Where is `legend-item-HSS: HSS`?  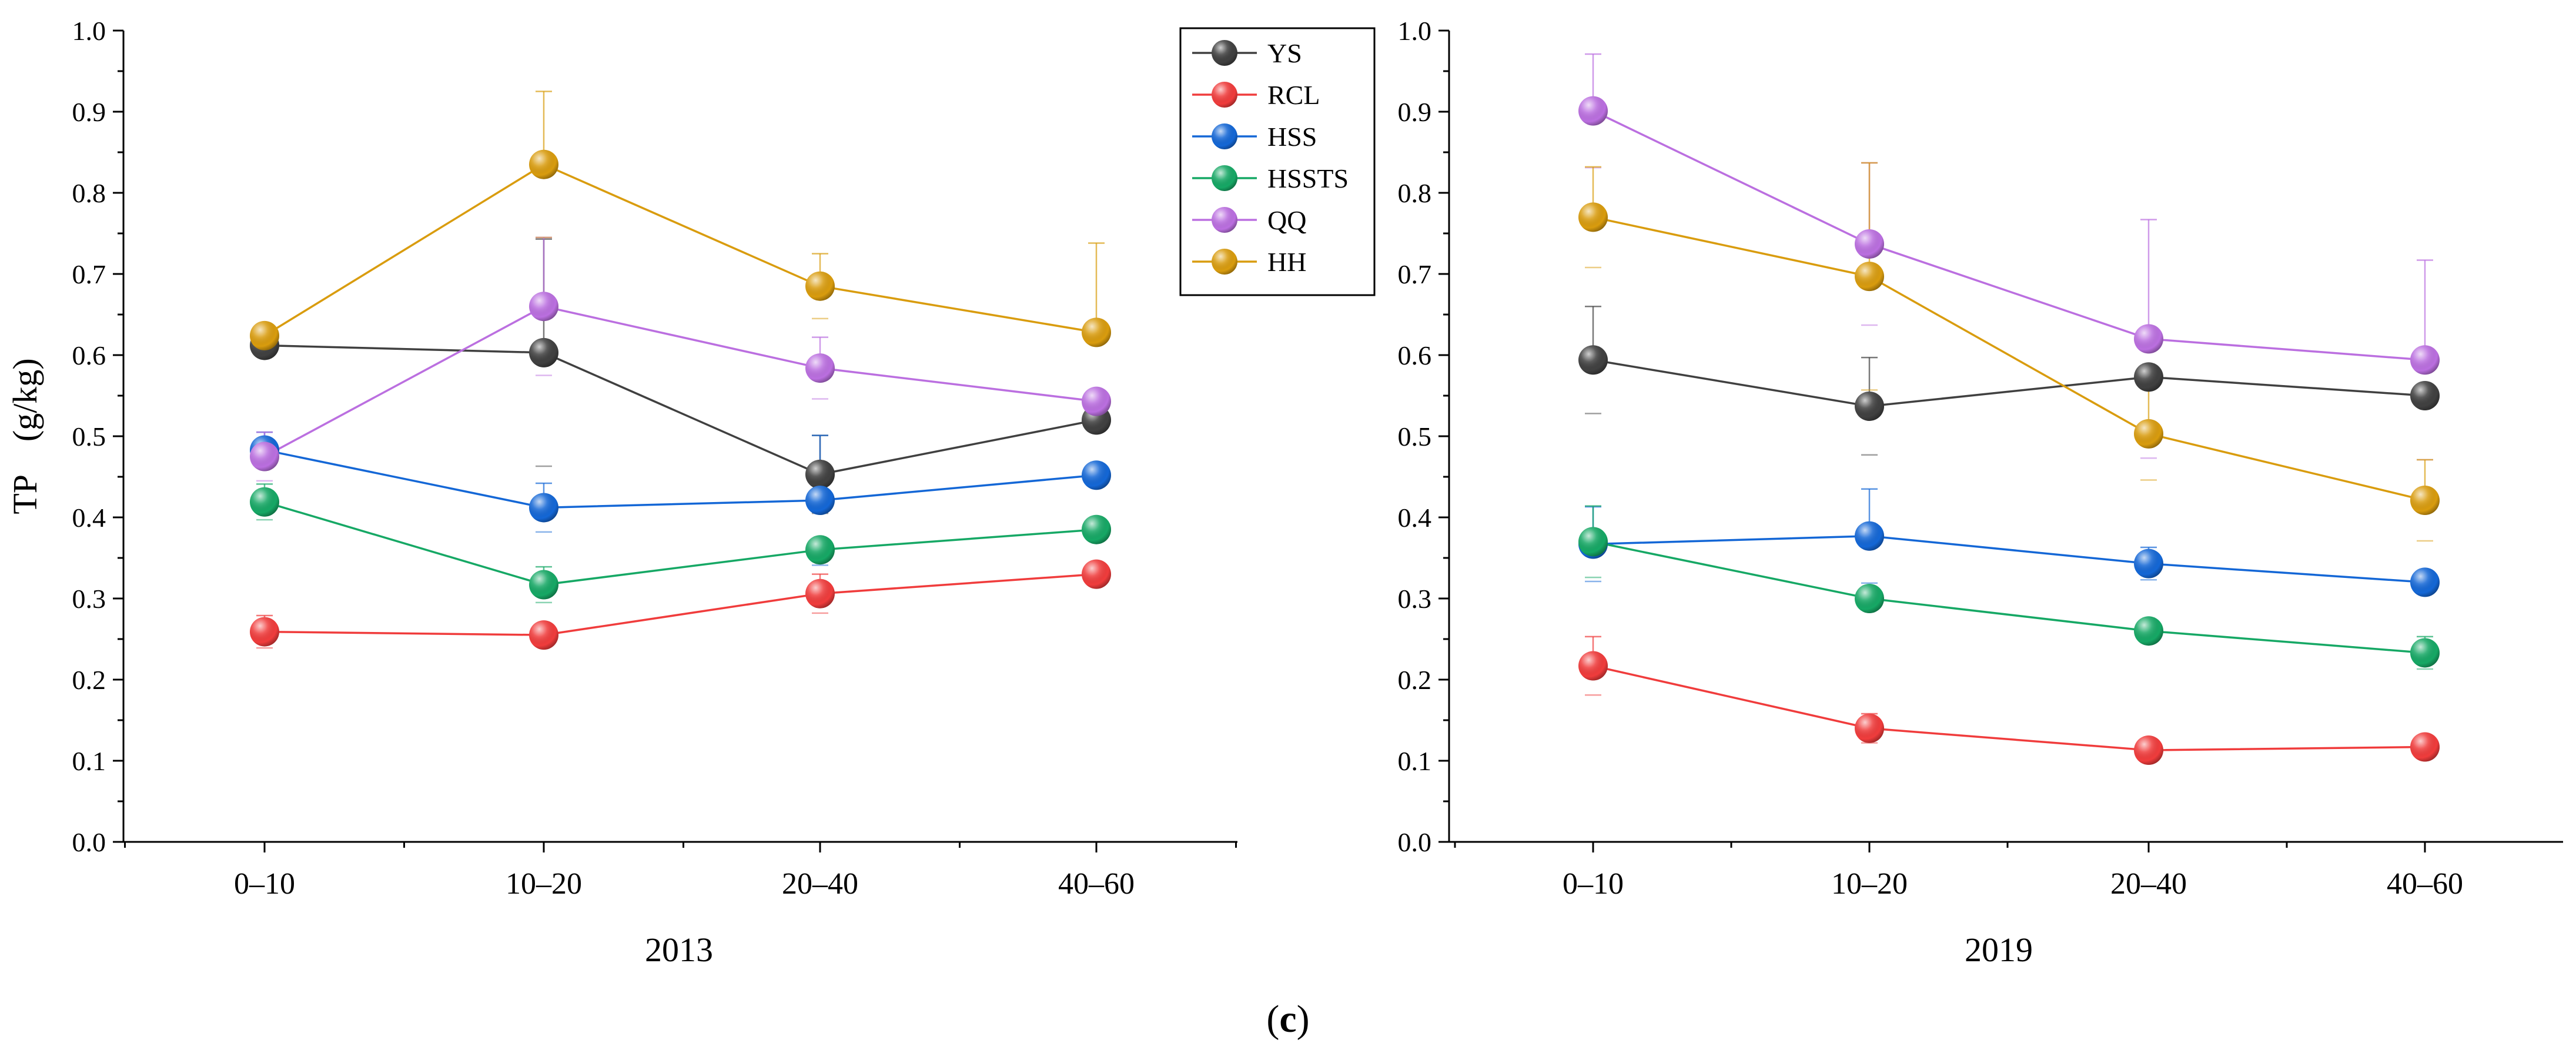
legend-item-HSS: HSS is located at coordinates (1254, 137).